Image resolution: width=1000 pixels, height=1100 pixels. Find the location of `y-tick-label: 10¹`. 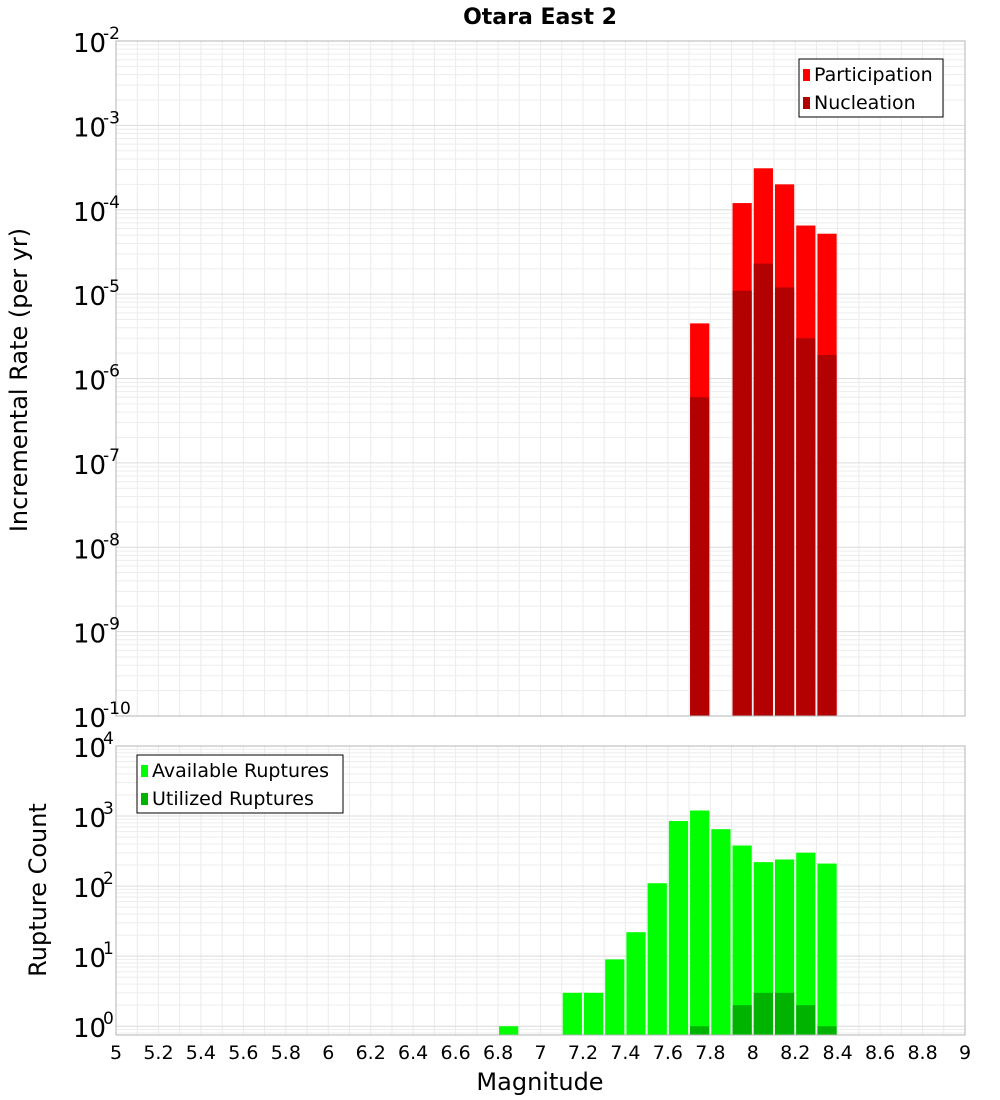

y-tick-label: 10¹ is located at coordinates (93, 956).